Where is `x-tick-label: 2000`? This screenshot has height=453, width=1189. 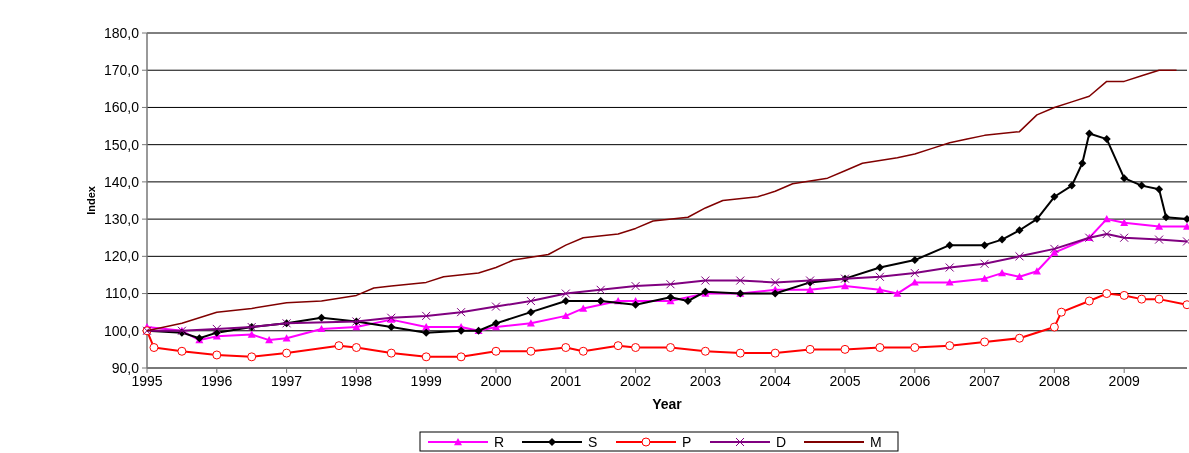 x-tick-label: 2000 is located at coordinates (496, 381).